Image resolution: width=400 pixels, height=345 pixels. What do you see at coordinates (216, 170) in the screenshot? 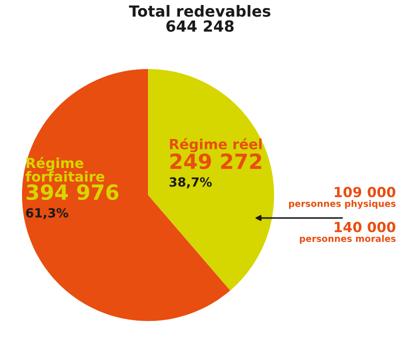
I see `data-label: 249 272 38,7%` at bounding box center [216, 170].